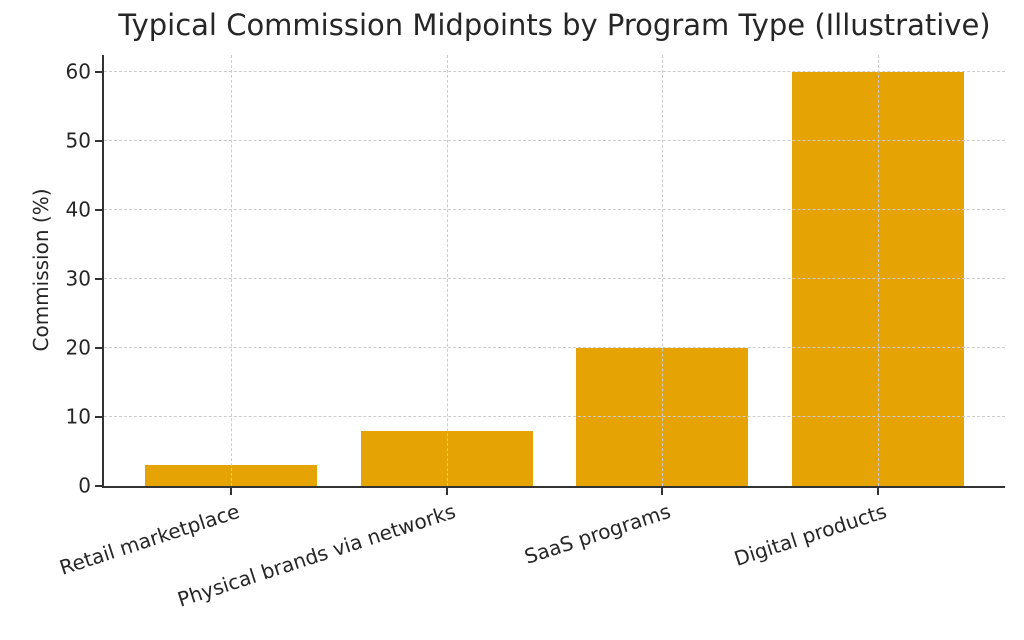 This screenshot has height=640, width=1024. Describe the element at coordinates (78, 209) in the screenshot. I see `y-tick-label: 40` at that location.